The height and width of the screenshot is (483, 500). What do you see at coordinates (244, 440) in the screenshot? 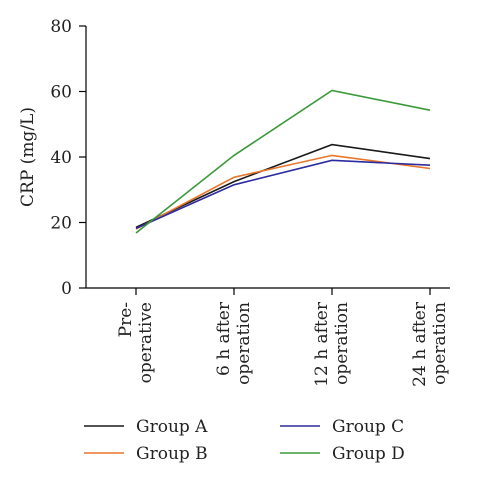
I see `legend: Group A Group B Group C Group D` at bounding box center [244, 440].